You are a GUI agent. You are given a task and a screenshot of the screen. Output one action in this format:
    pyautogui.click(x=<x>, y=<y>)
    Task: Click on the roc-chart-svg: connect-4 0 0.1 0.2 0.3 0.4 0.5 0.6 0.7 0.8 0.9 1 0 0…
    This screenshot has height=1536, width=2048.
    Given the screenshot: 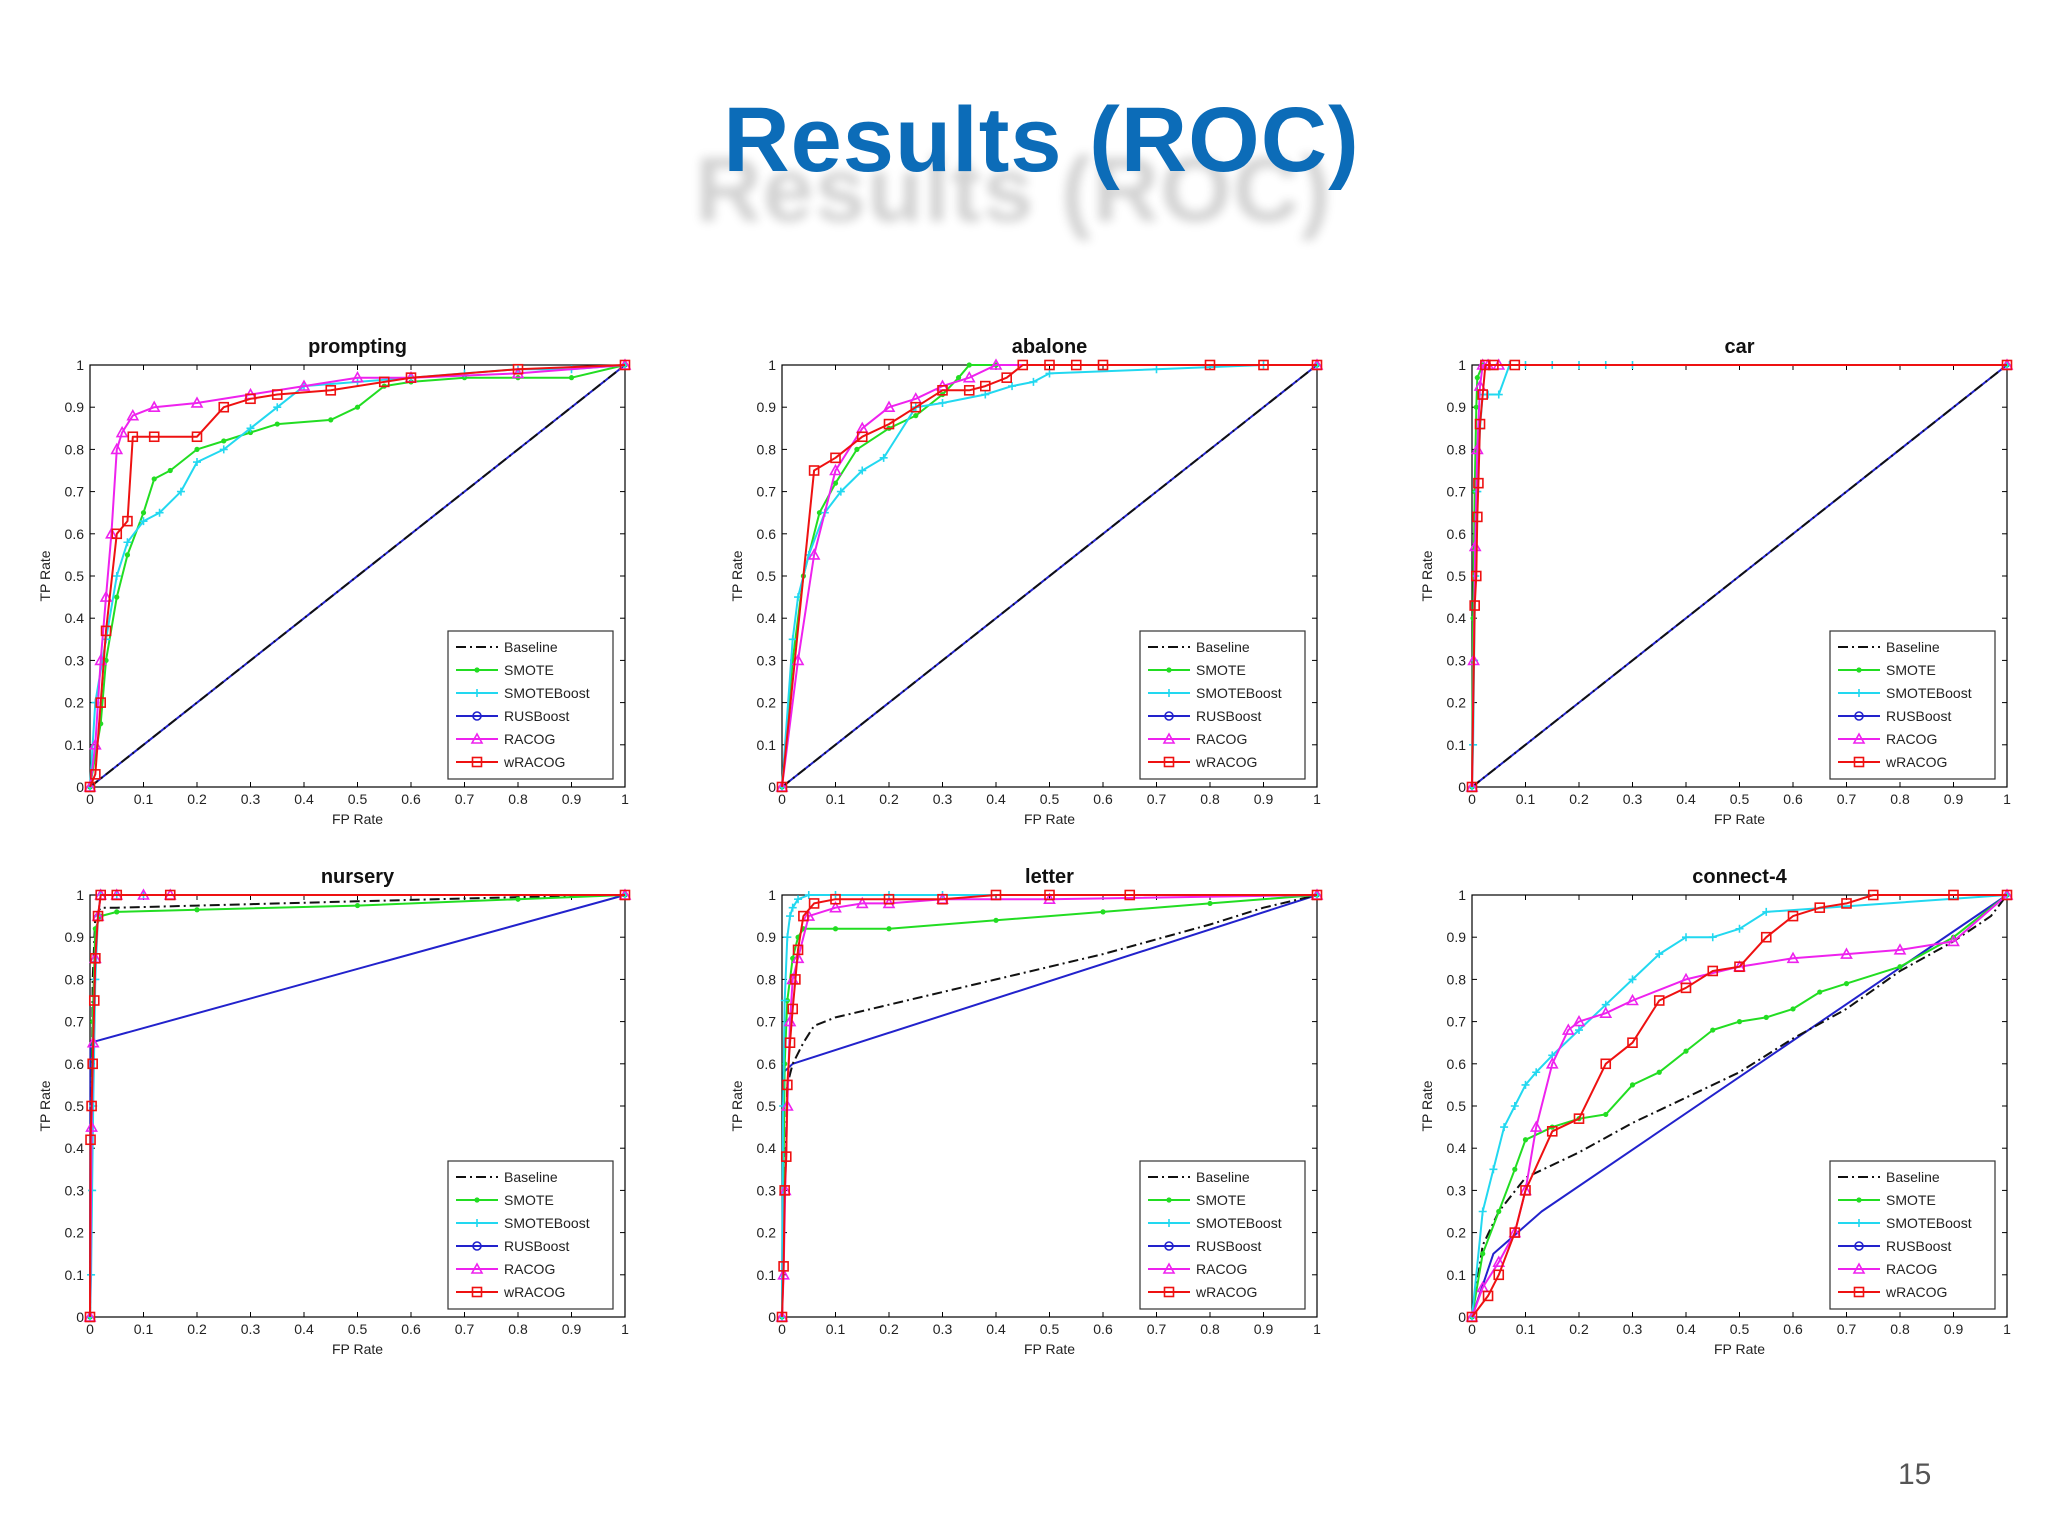 What is the action you would take?
    pyautogui.click(x=1716, y=1111)
    